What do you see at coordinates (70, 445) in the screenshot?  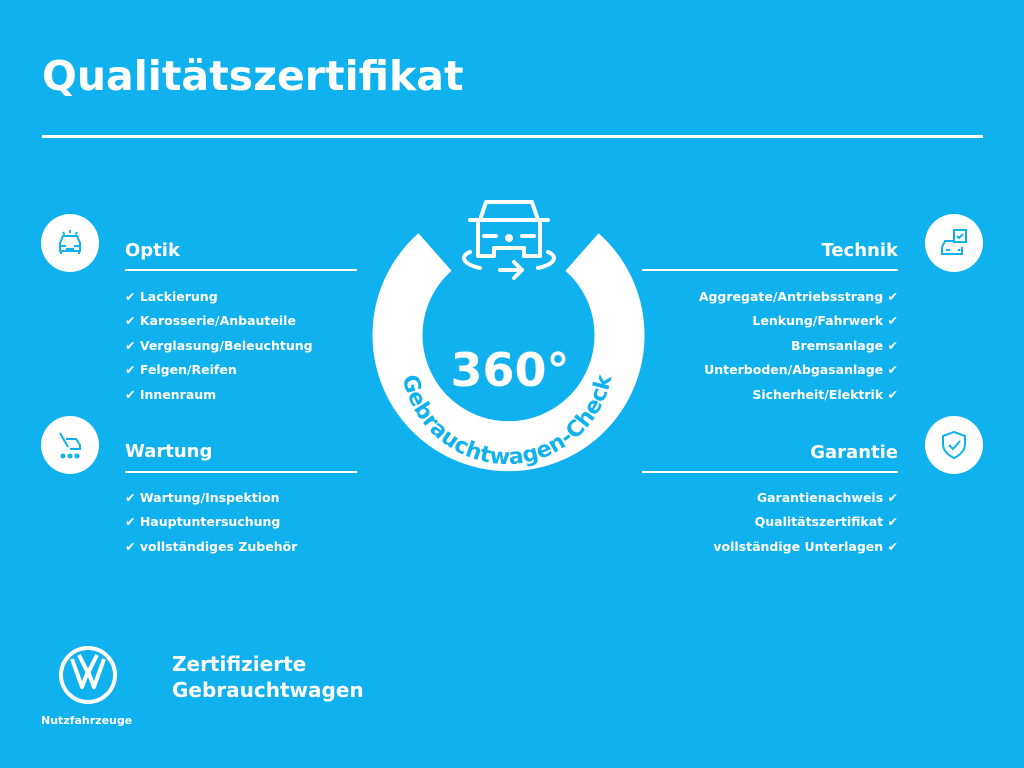 I see `car-service-icon` at bounding box center [70, 445].